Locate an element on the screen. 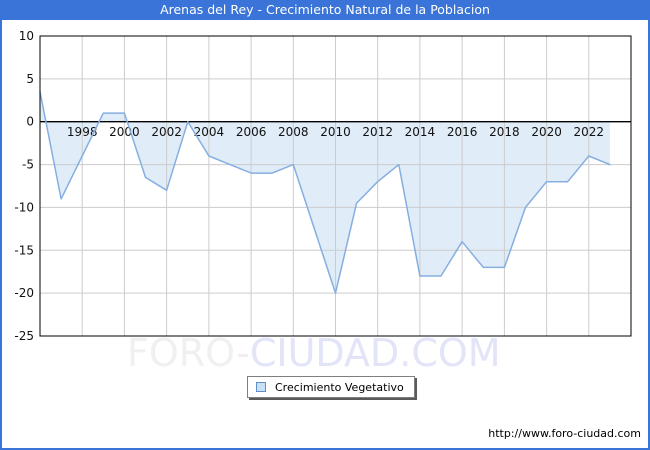 Image resolution: width=650 pixels, height=450 pixels. svg-text: 2002 is located at coordinates (166, 132).